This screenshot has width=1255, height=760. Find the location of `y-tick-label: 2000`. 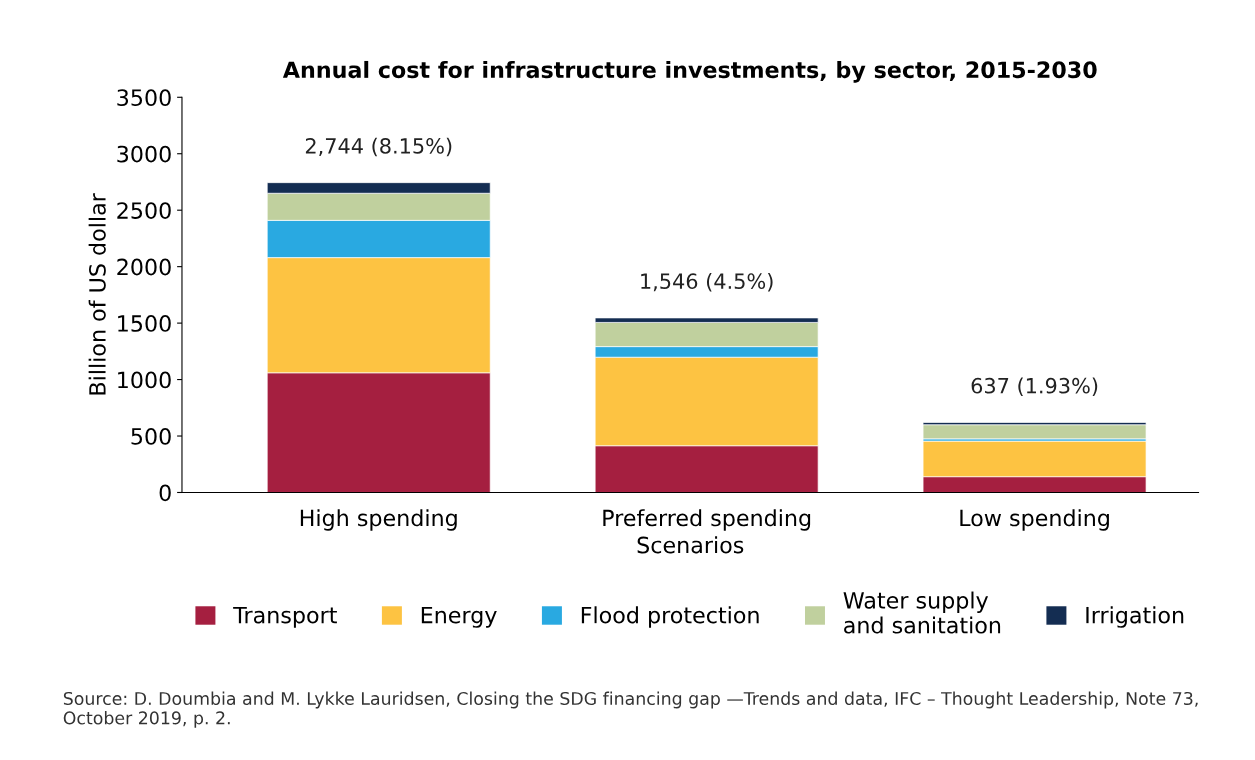

y-tick-label: 2000 is located at coordinates (144, 267).